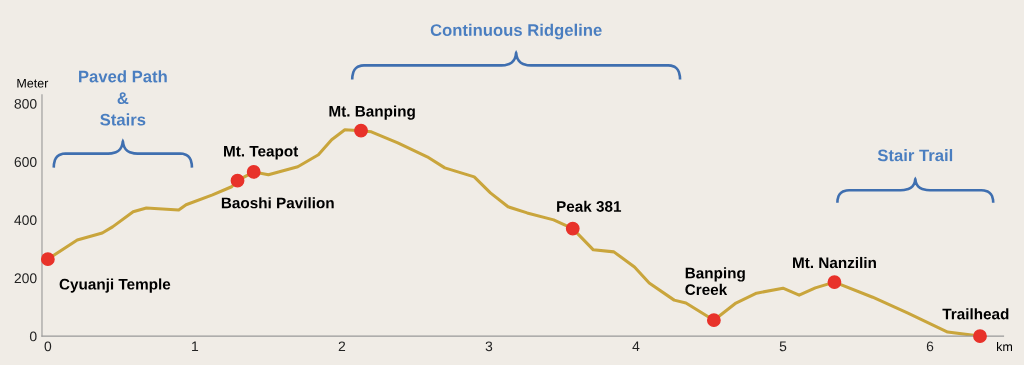 Image resolution: width=1024 pixels, height=365 pixels. What do you see at coordinates (25, 162) in the screenshot?
I see `y-tick-label: 600` at bounding box center [25, 162].